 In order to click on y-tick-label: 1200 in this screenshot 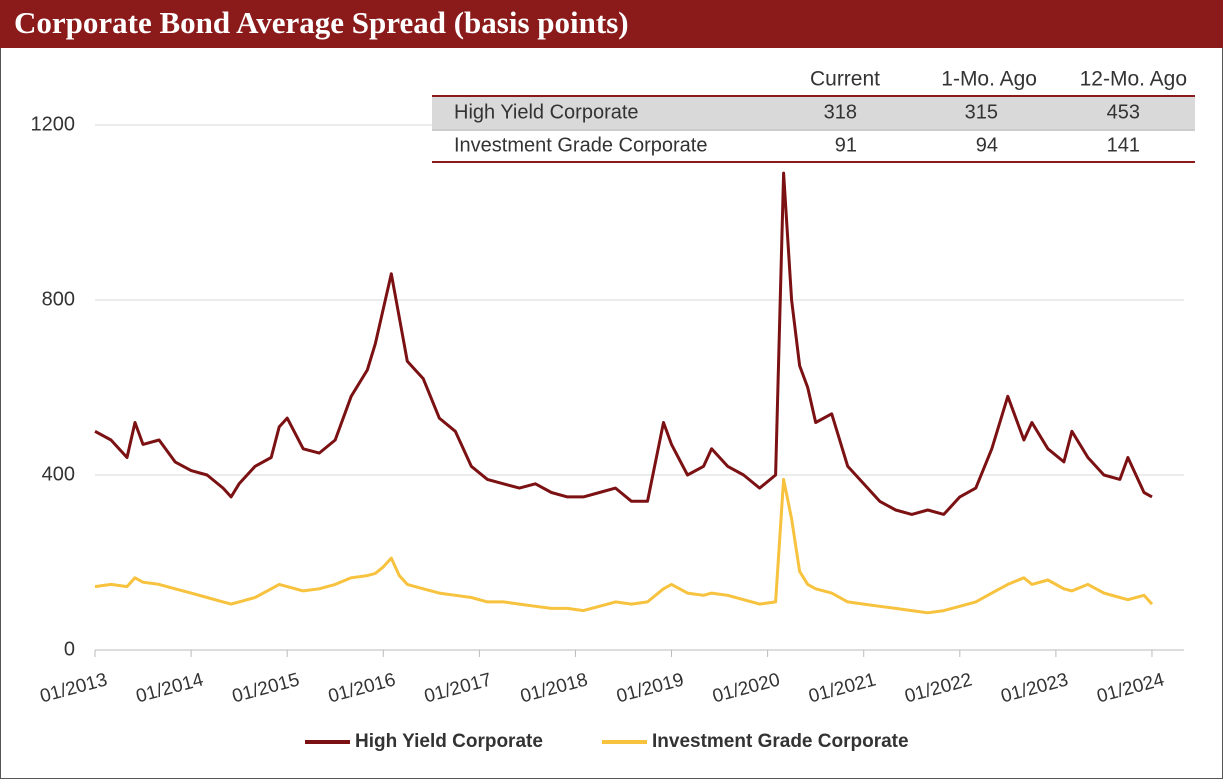, I will do `click(53, 124)`.